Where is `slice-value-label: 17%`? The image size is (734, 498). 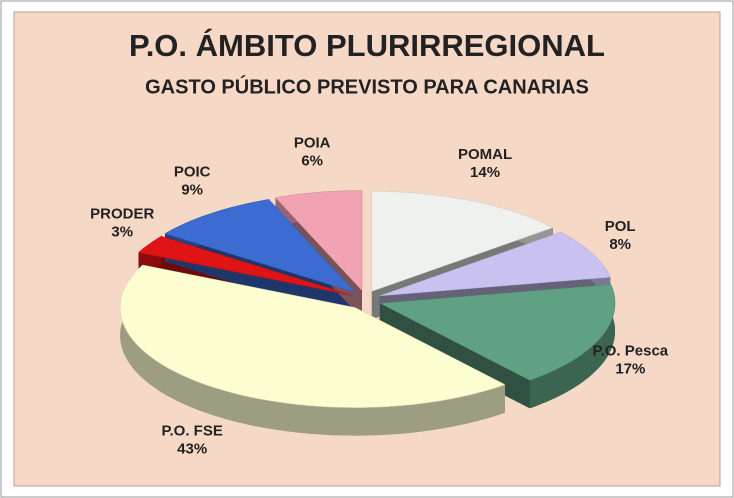
slice-value-label: 17% is located at coordinates (630, 368).